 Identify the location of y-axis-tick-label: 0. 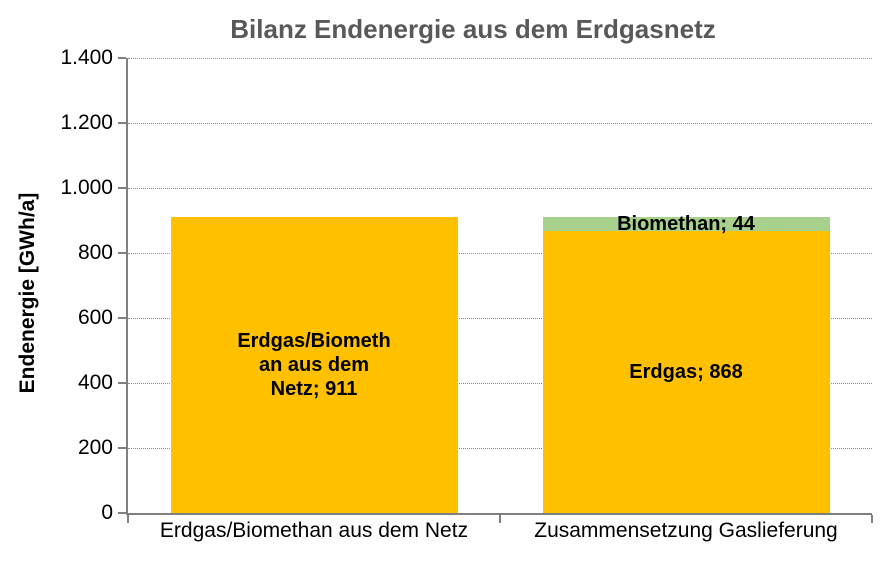
(107, 512).